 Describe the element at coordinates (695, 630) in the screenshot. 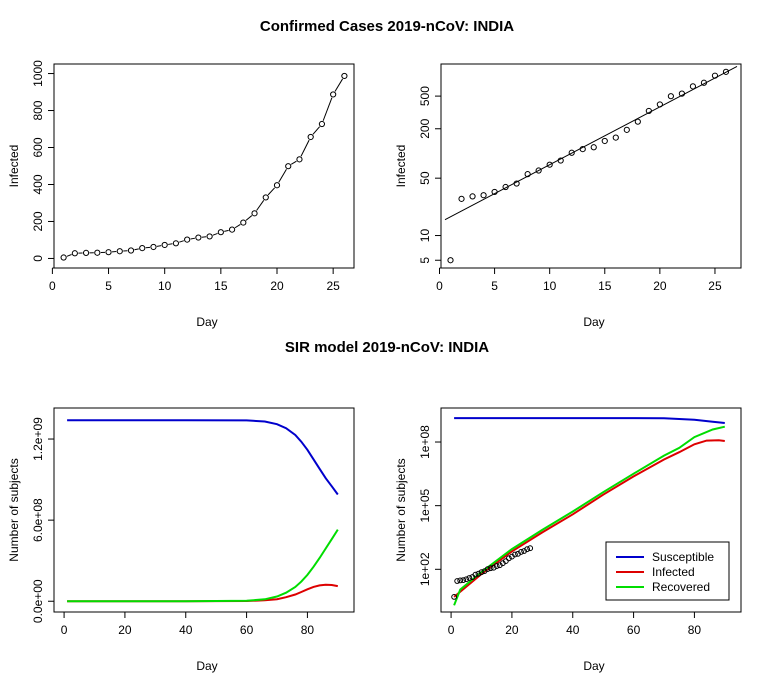

I see `x-tick-label: 80` at that location.